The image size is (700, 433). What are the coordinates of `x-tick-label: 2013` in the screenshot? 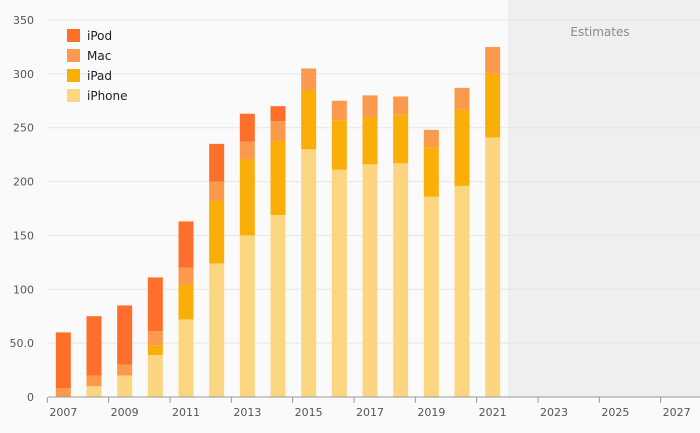 It's located at (247, 412).